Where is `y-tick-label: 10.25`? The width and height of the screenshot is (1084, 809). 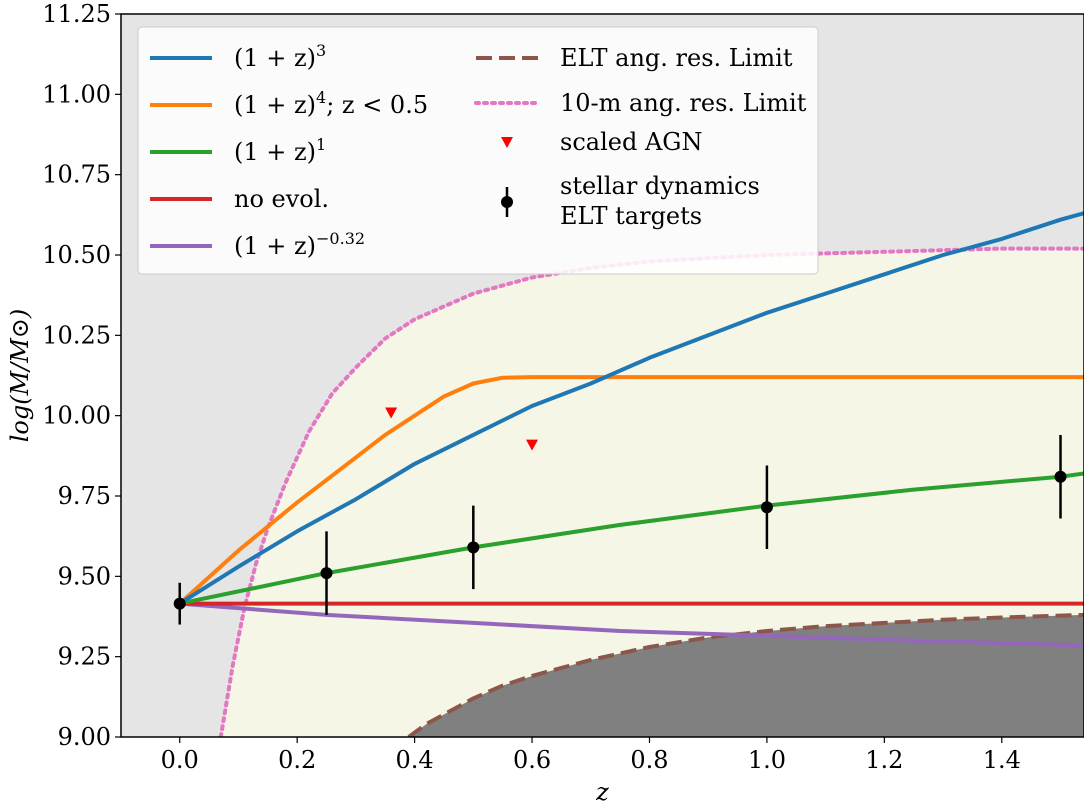 y-tick-label: 10.25 is located at coordinates (76, 335).